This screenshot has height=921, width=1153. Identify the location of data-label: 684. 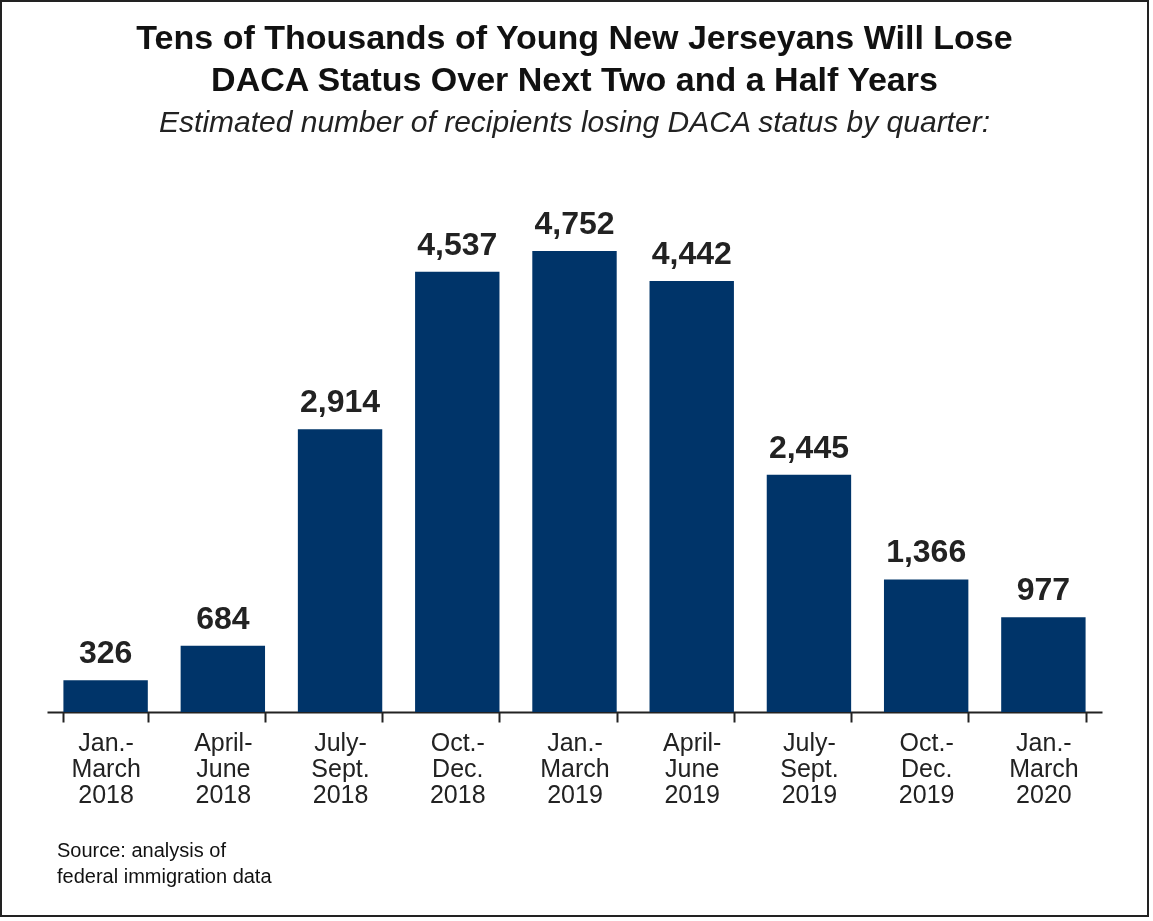
(223, 617).